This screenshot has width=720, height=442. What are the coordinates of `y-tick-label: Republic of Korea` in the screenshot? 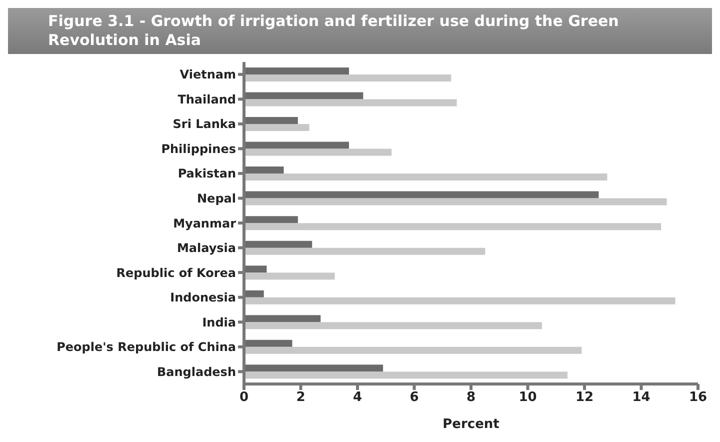 It's located at (176, 273).